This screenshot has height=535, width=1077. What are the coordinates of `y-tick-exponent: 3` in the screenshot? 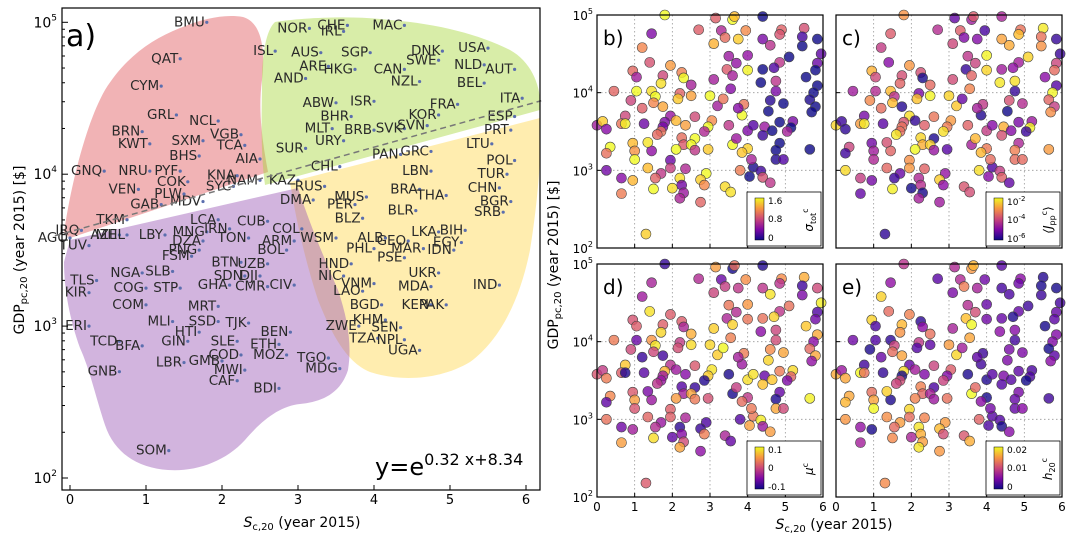 It's located at (590, 166).